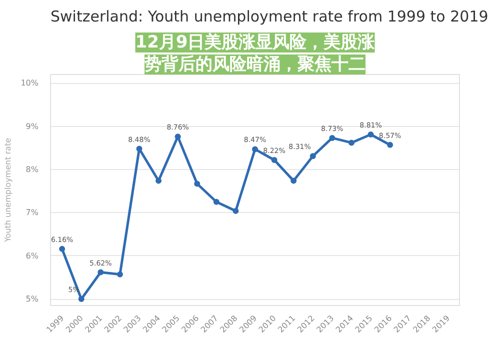 The height and width of the screenshot is (338, 499). I want to click on text: 势背后的风险暗涌，聚焦十二, so click(255, 64).